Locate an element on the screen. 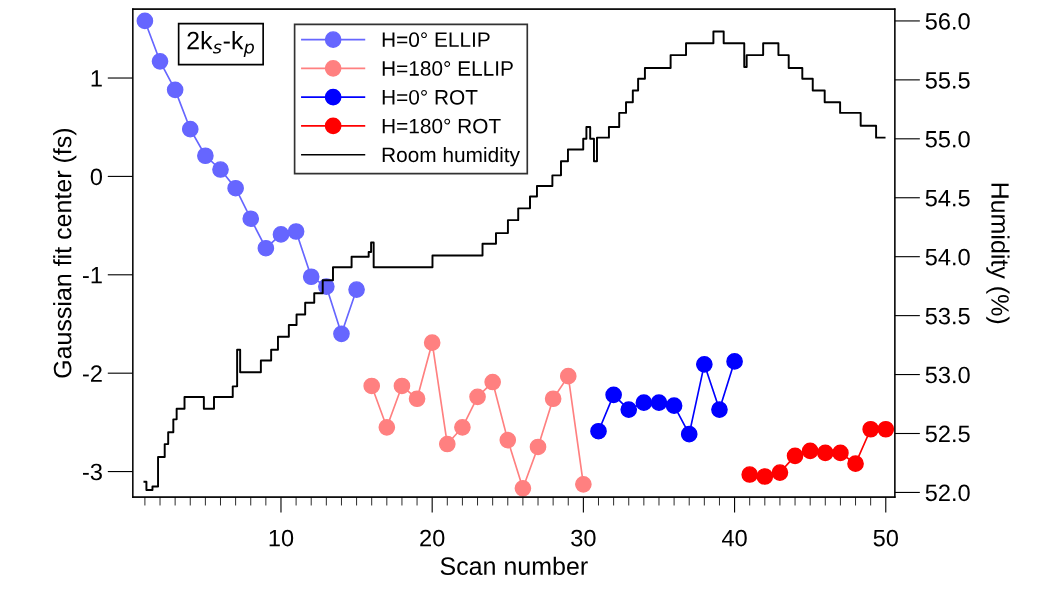 The width and height of the screenshot is (1054, 610). y-tick-label: 0 is located at coordinates (96, 177).